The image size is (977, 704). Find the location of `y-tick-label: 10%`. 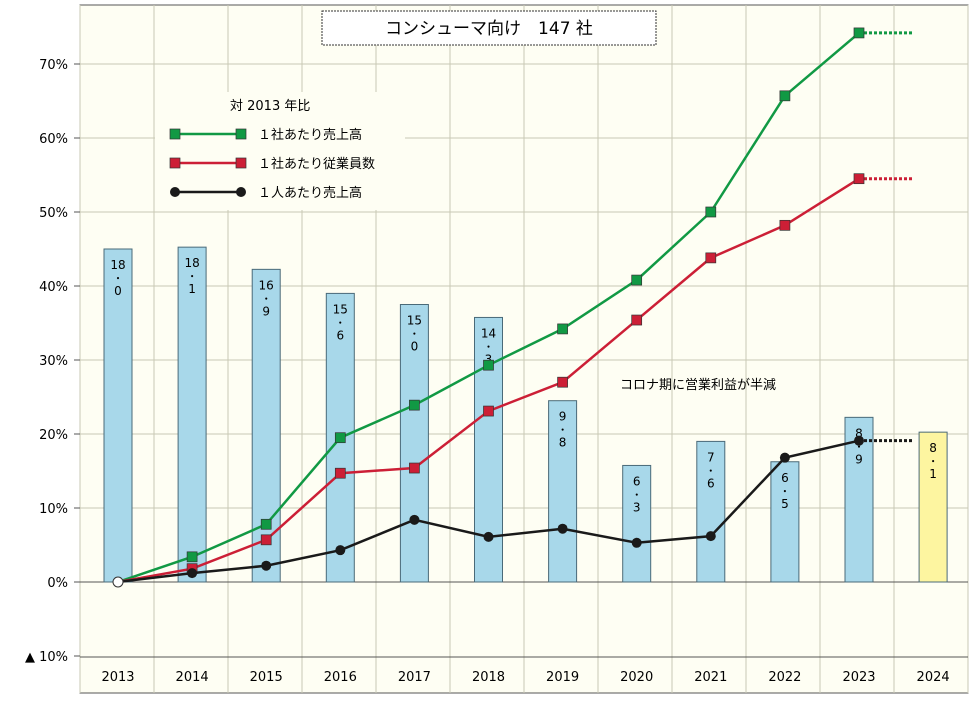

y-tick-label: 10% is located at coordinates (53, 509).